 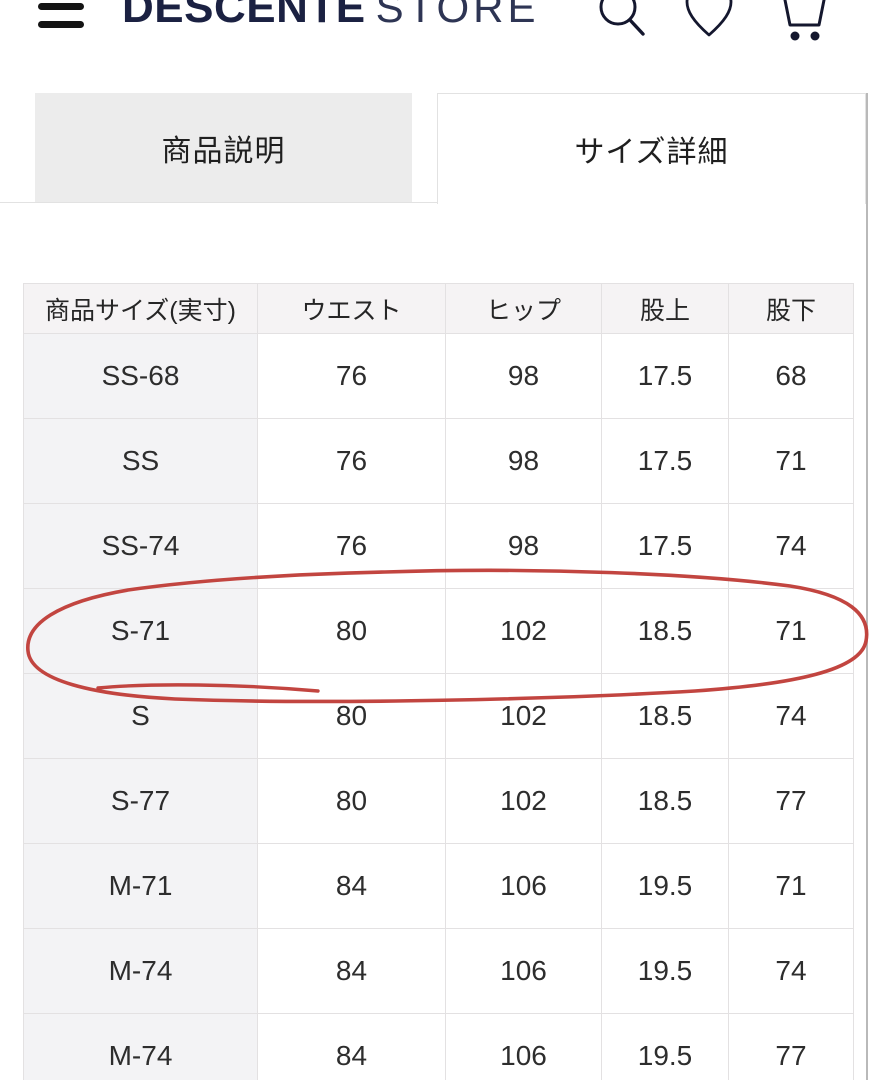 What do you see at coordinates (791, 376) in the screenshot?
I see `measurement-cell: 68` at bounding box center [791, 376].